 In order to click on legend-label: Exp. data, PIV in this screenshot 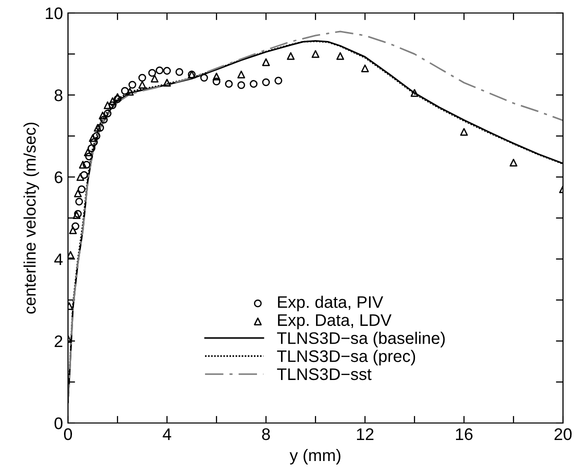, I will do `click(331, 304)`.